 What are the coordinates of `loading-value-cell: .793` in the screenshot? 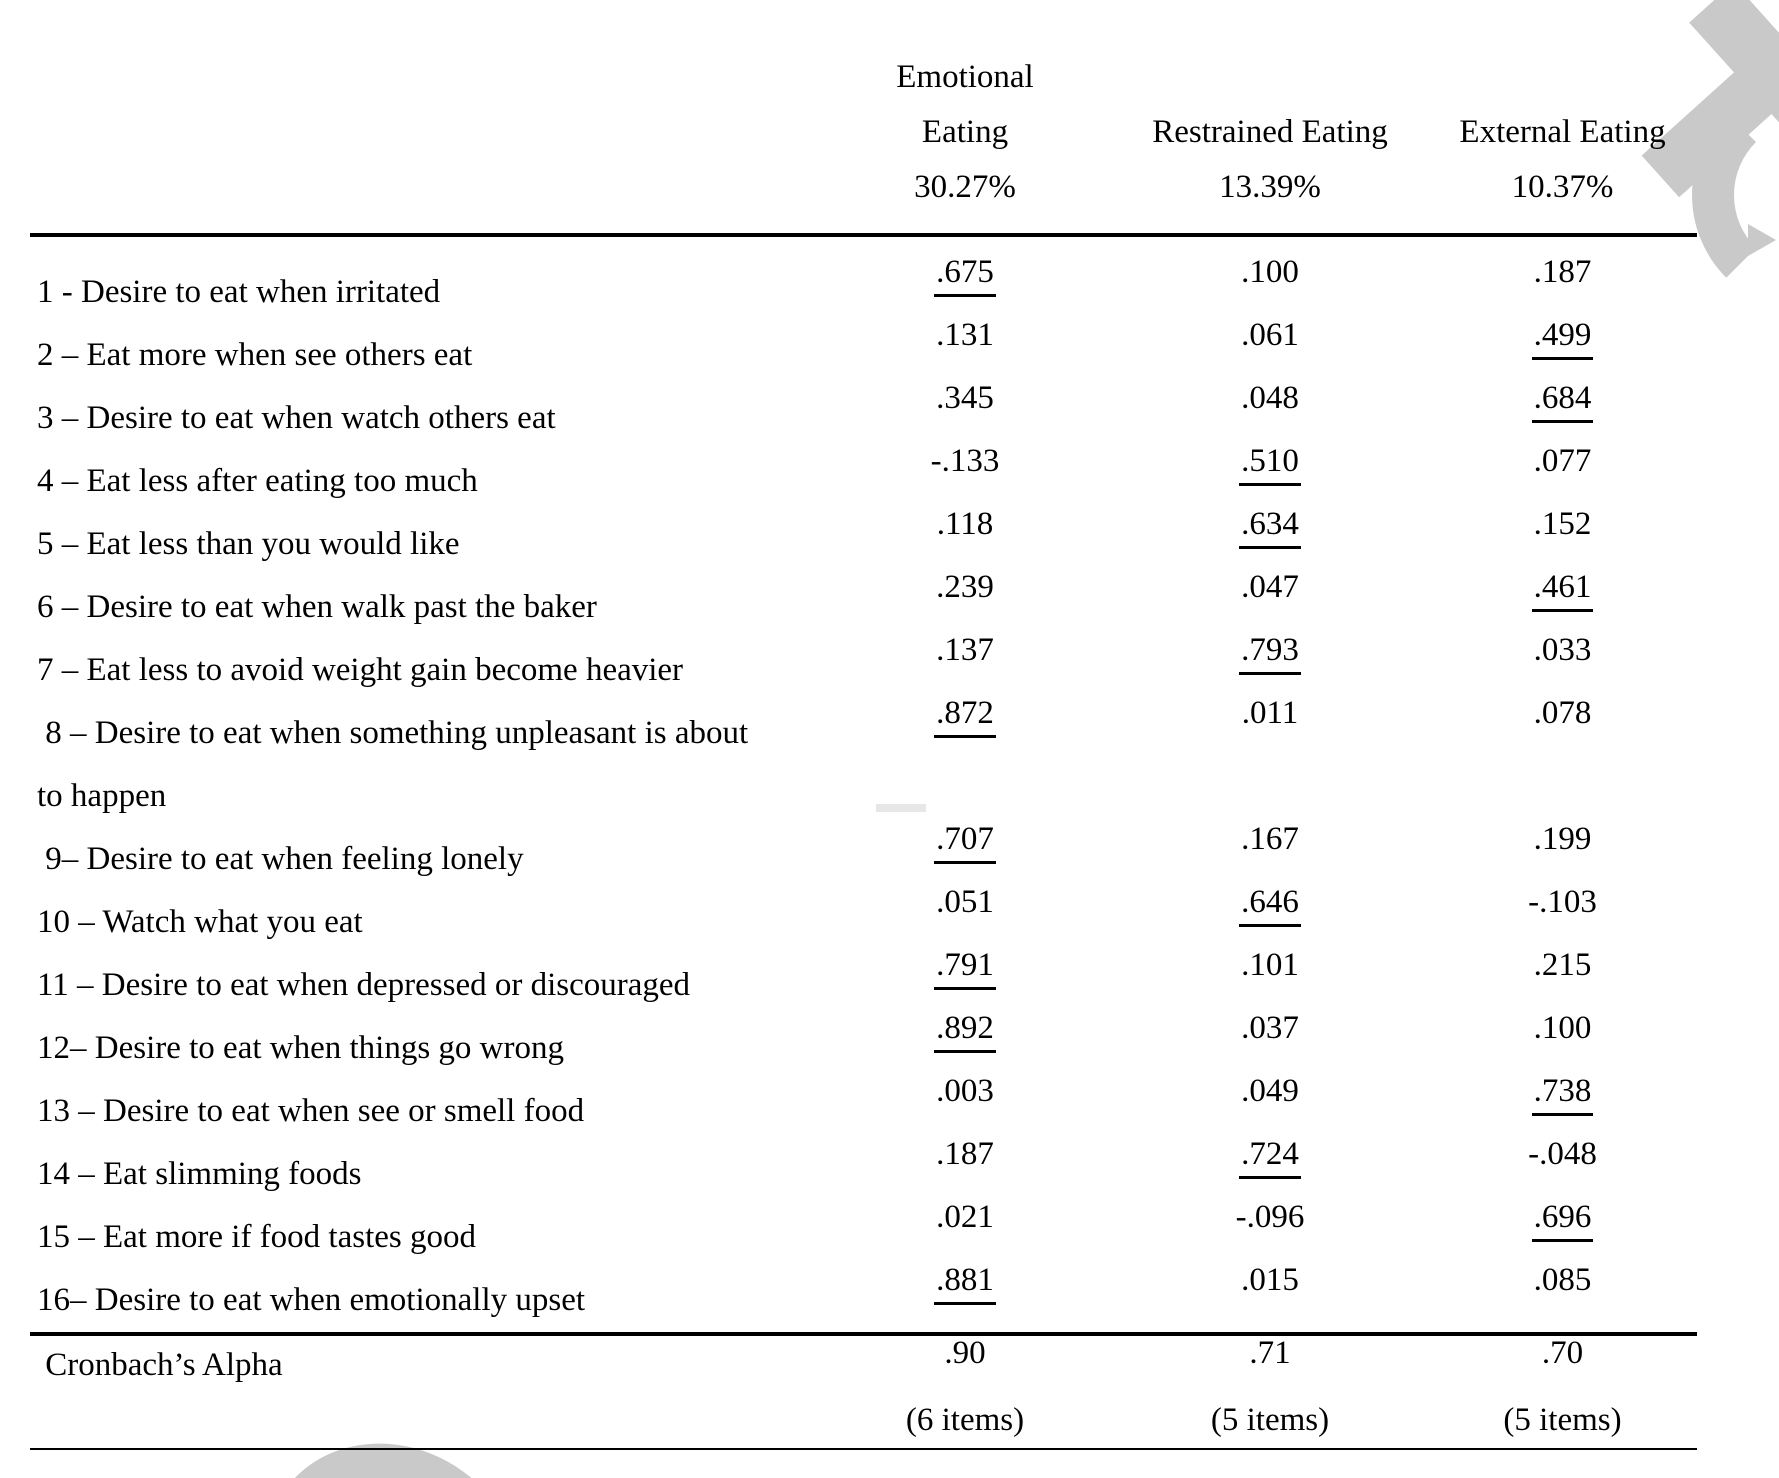 It's located at (1270, 667).